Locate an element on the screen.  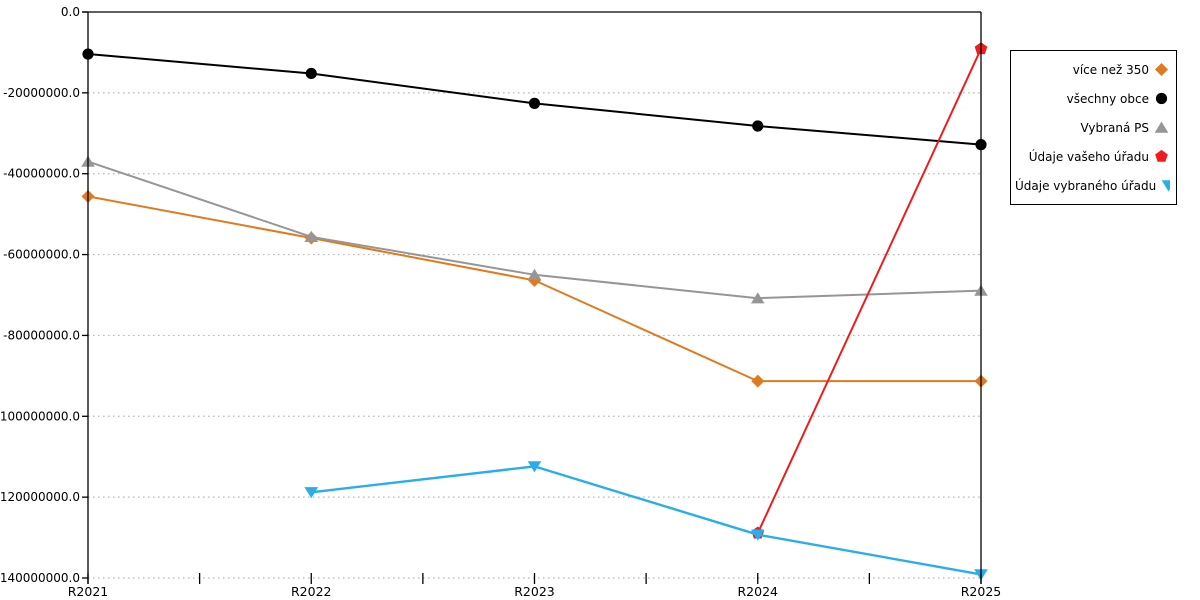
triangle-up-icon is located at coordinates (1161, 127).